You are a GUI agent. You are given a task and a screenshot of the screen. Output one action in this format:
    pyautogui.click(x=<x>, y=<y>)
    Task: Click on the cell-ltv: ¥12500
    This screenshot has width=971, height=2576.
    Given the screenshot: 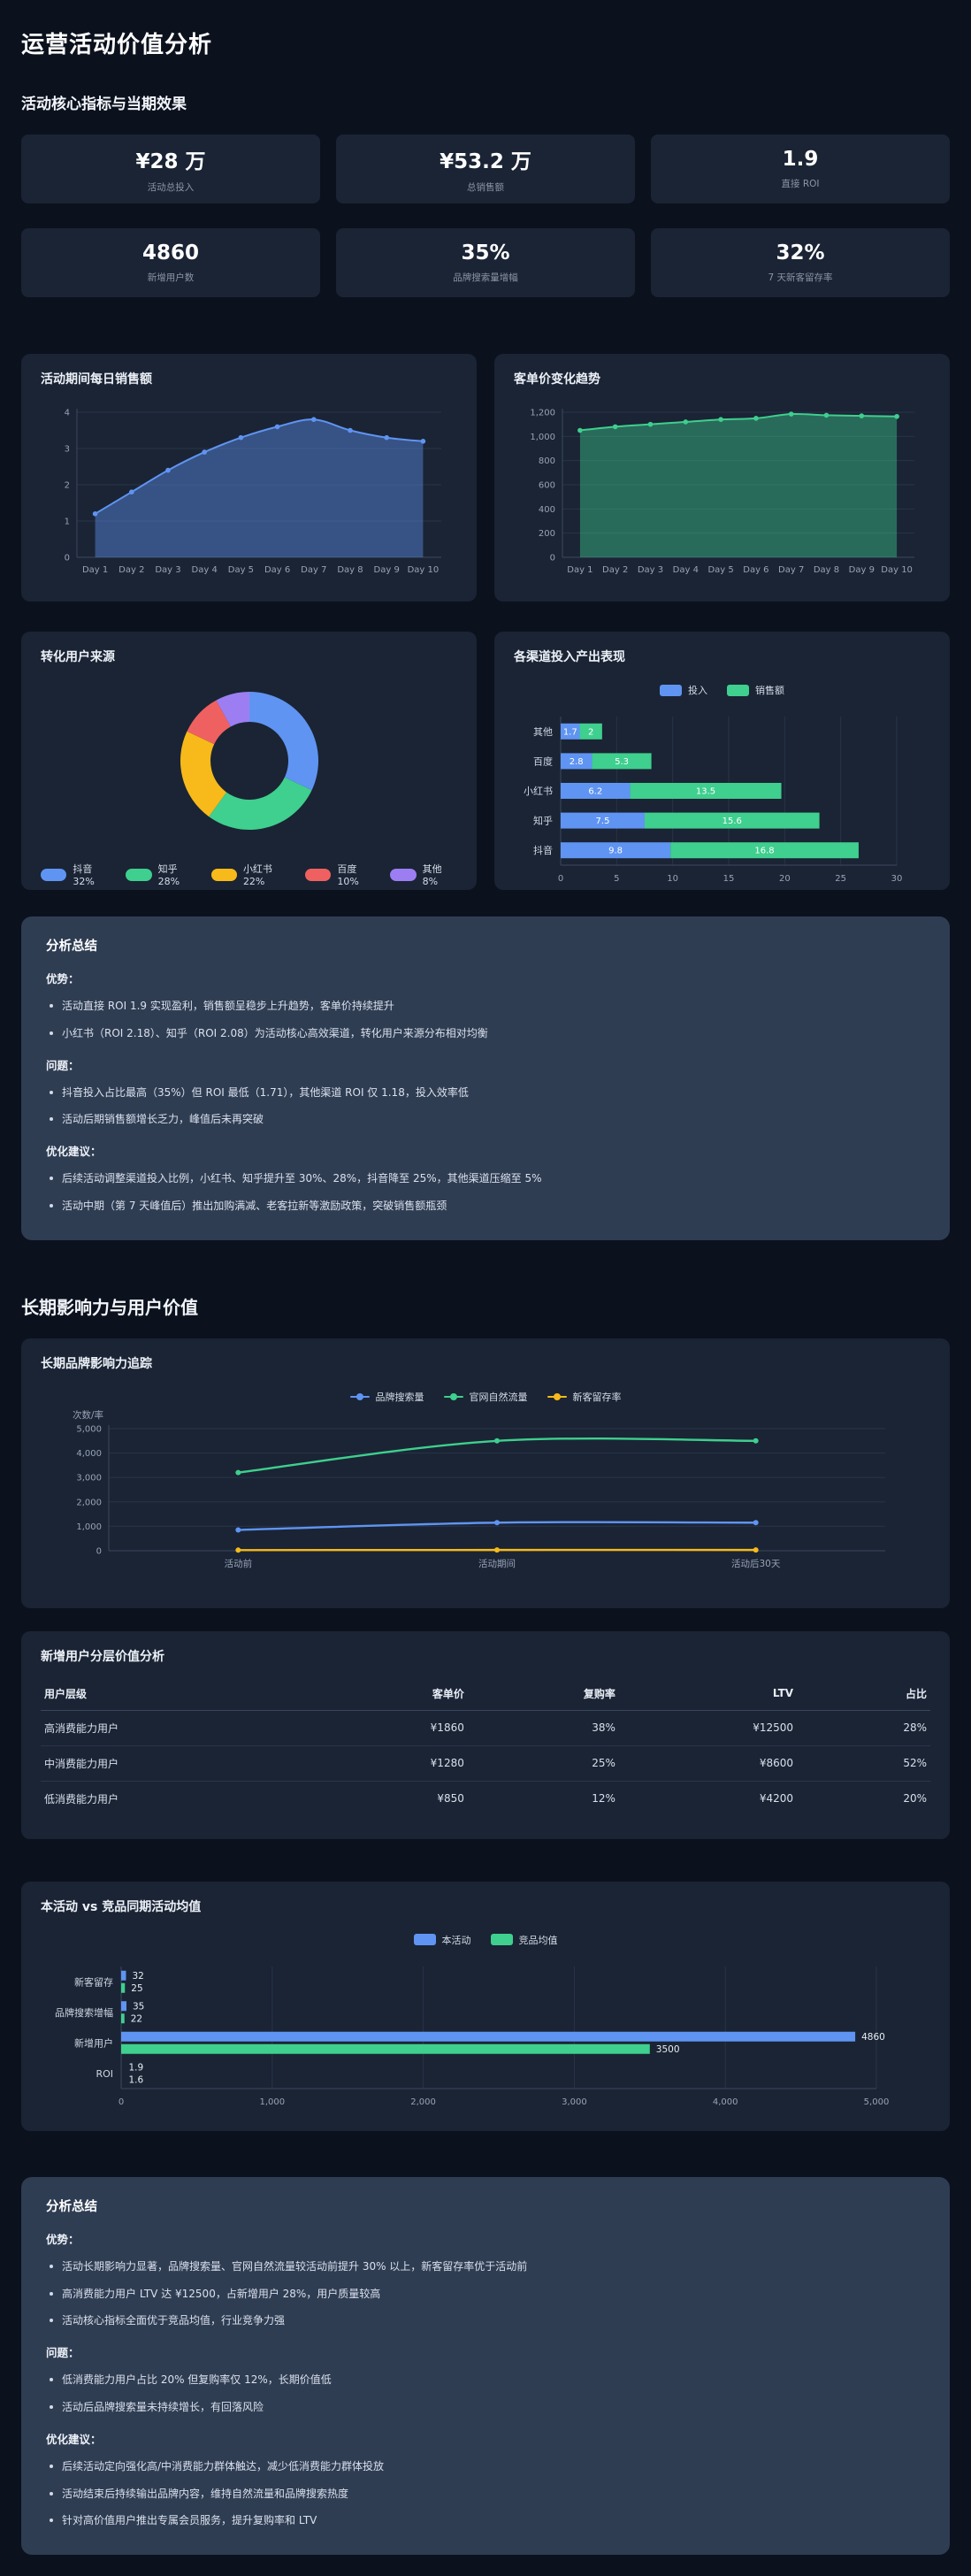 What is the action you would take?
    pyautogui.click(x=708, y=1728)
    